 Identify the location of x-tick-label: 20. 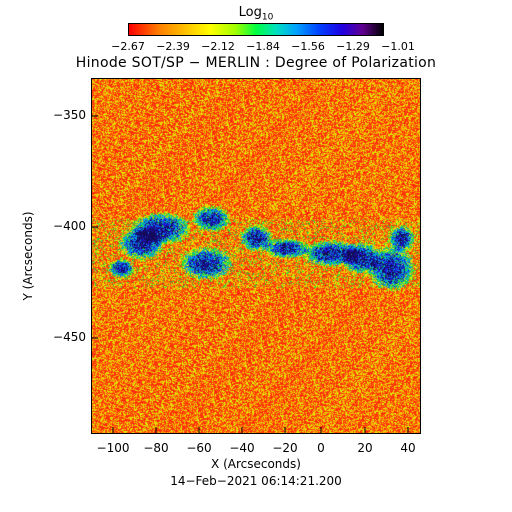
(365, 448).